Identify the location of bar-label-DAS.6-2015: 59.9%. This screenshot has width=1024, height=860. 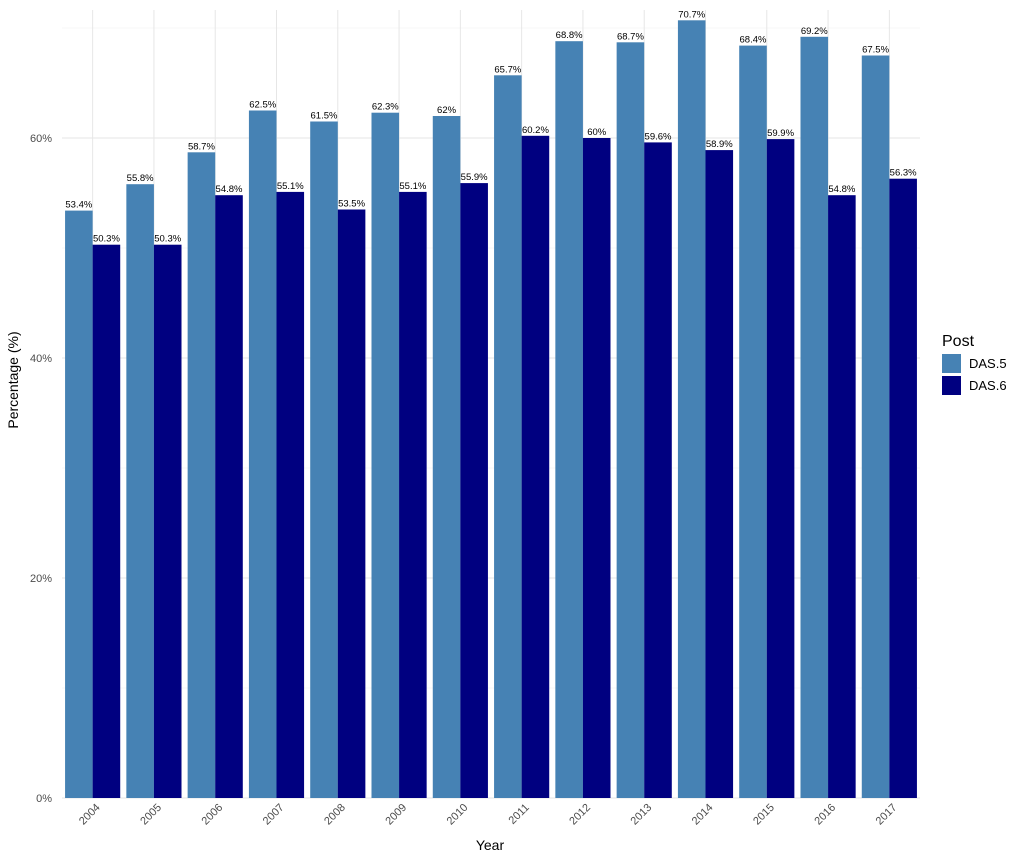
(780, 133).